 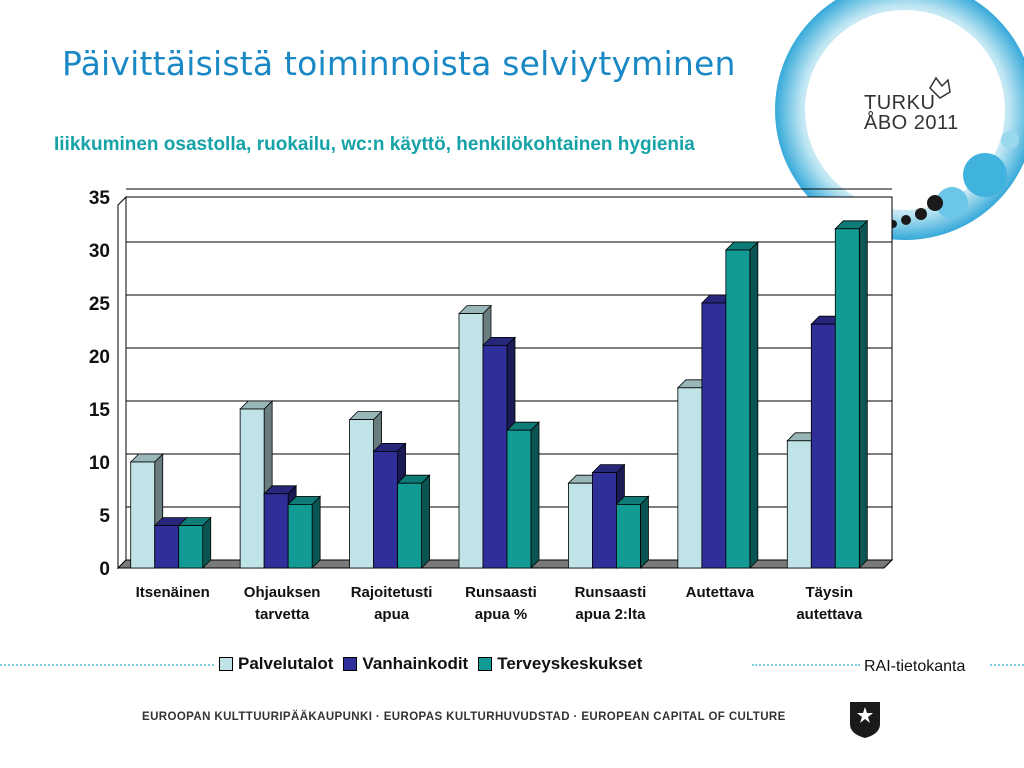 I want to click on x-tick-label: Ohjauksen, so click(x=282, y=592).